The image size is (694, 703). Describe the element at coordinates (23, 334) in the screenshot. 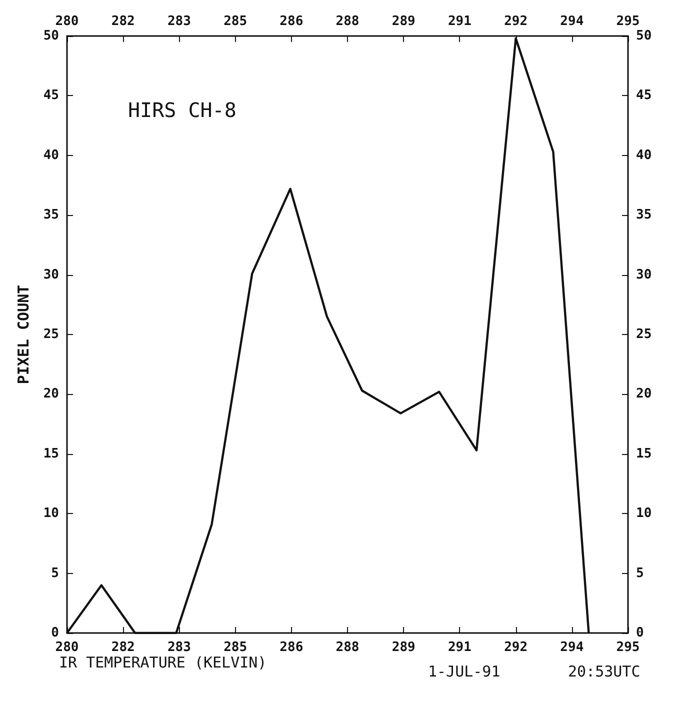

I see `y-axis-title: PIXEL COUNT` at that location.